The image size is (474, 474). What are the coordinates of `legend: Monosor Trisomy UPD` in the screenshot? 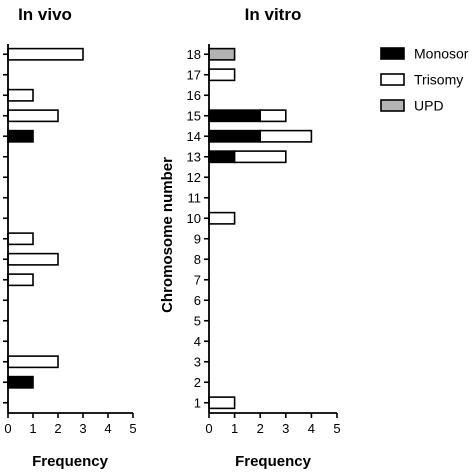 It's located at (424, 80).